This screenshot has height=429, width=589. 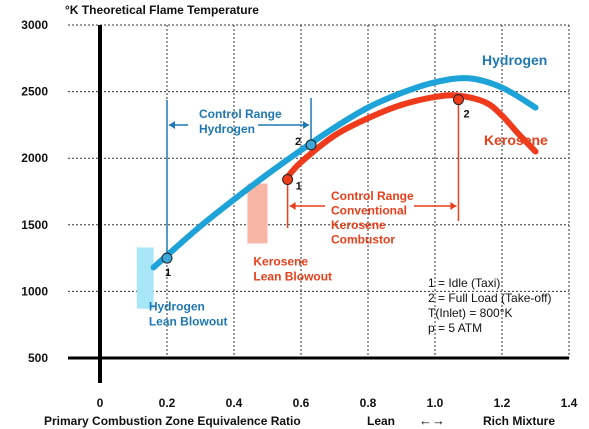 I want to click on x-tick-label: 1.2, so click(x=502, y=403).